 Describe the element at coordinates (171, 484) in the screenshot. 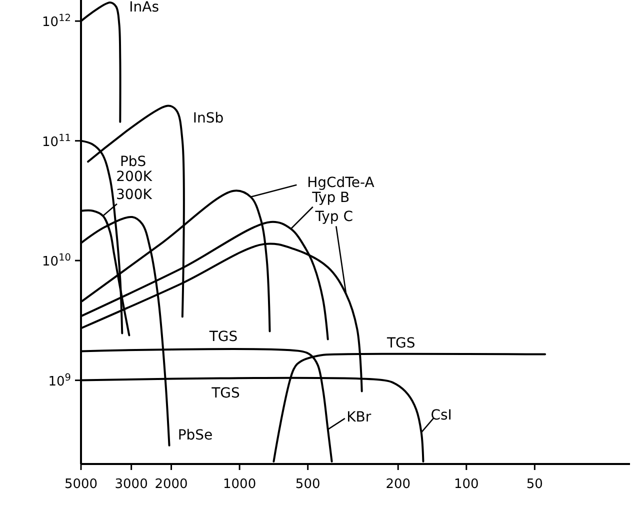

I see `x-tick-label: 2000` at that location.